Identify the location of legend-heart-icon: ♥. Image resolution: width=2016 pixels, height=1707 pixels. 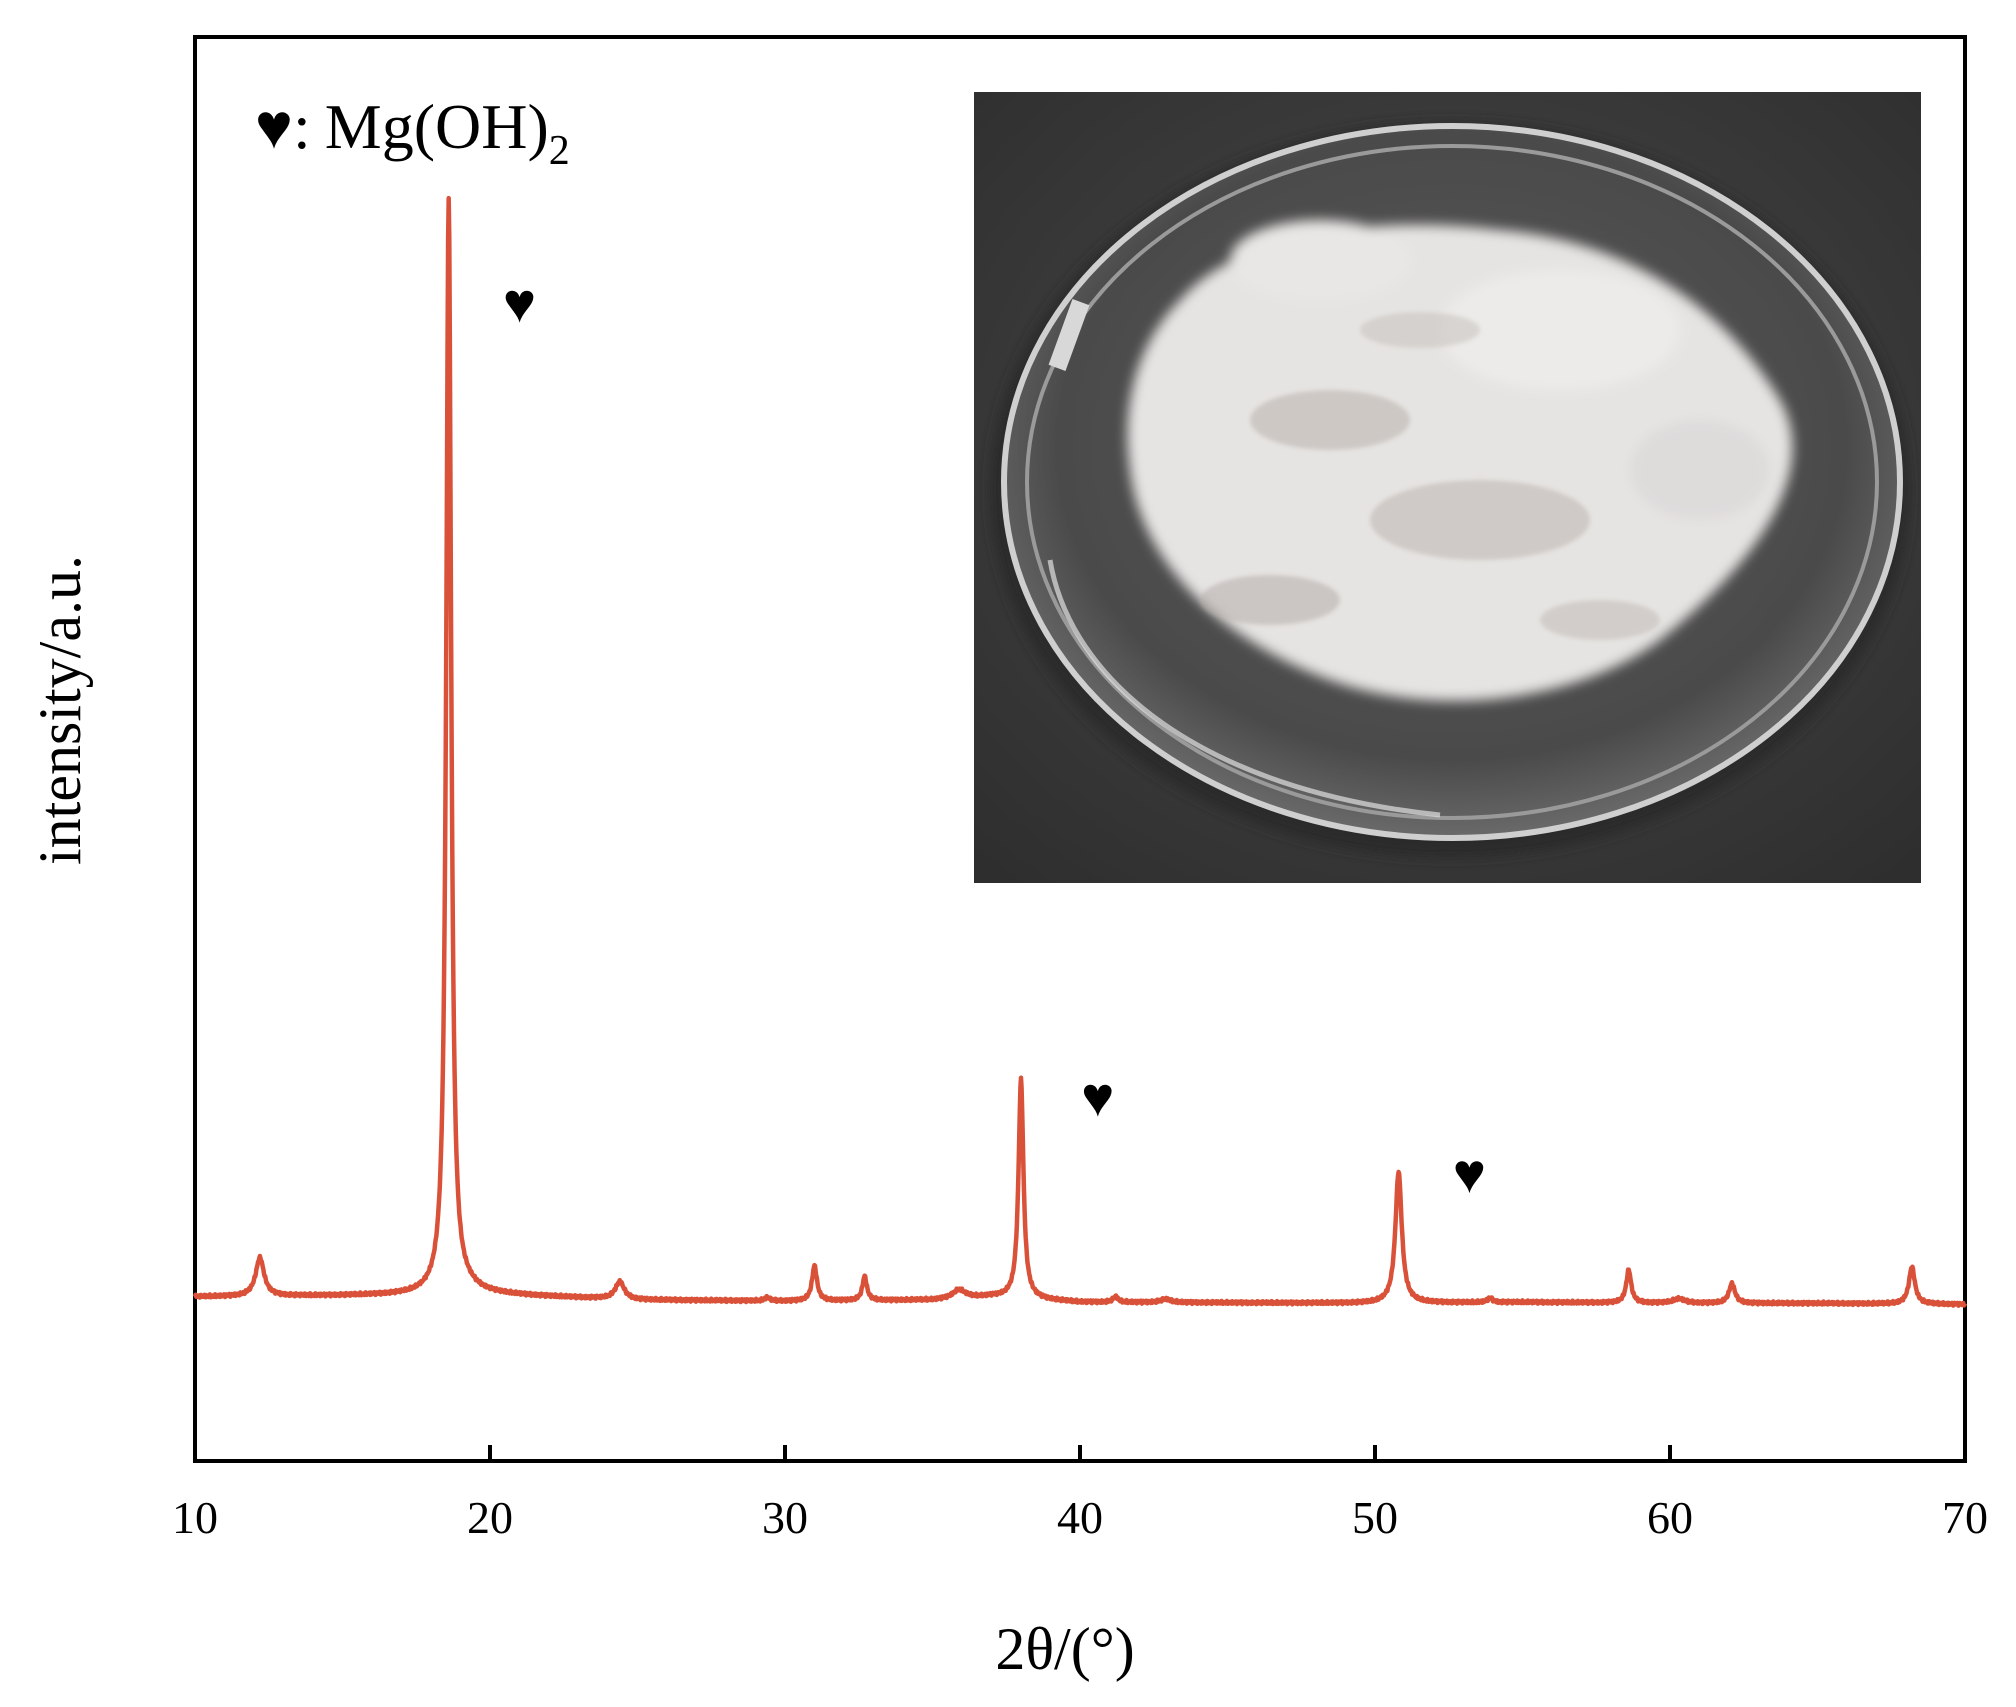
(274, 126).